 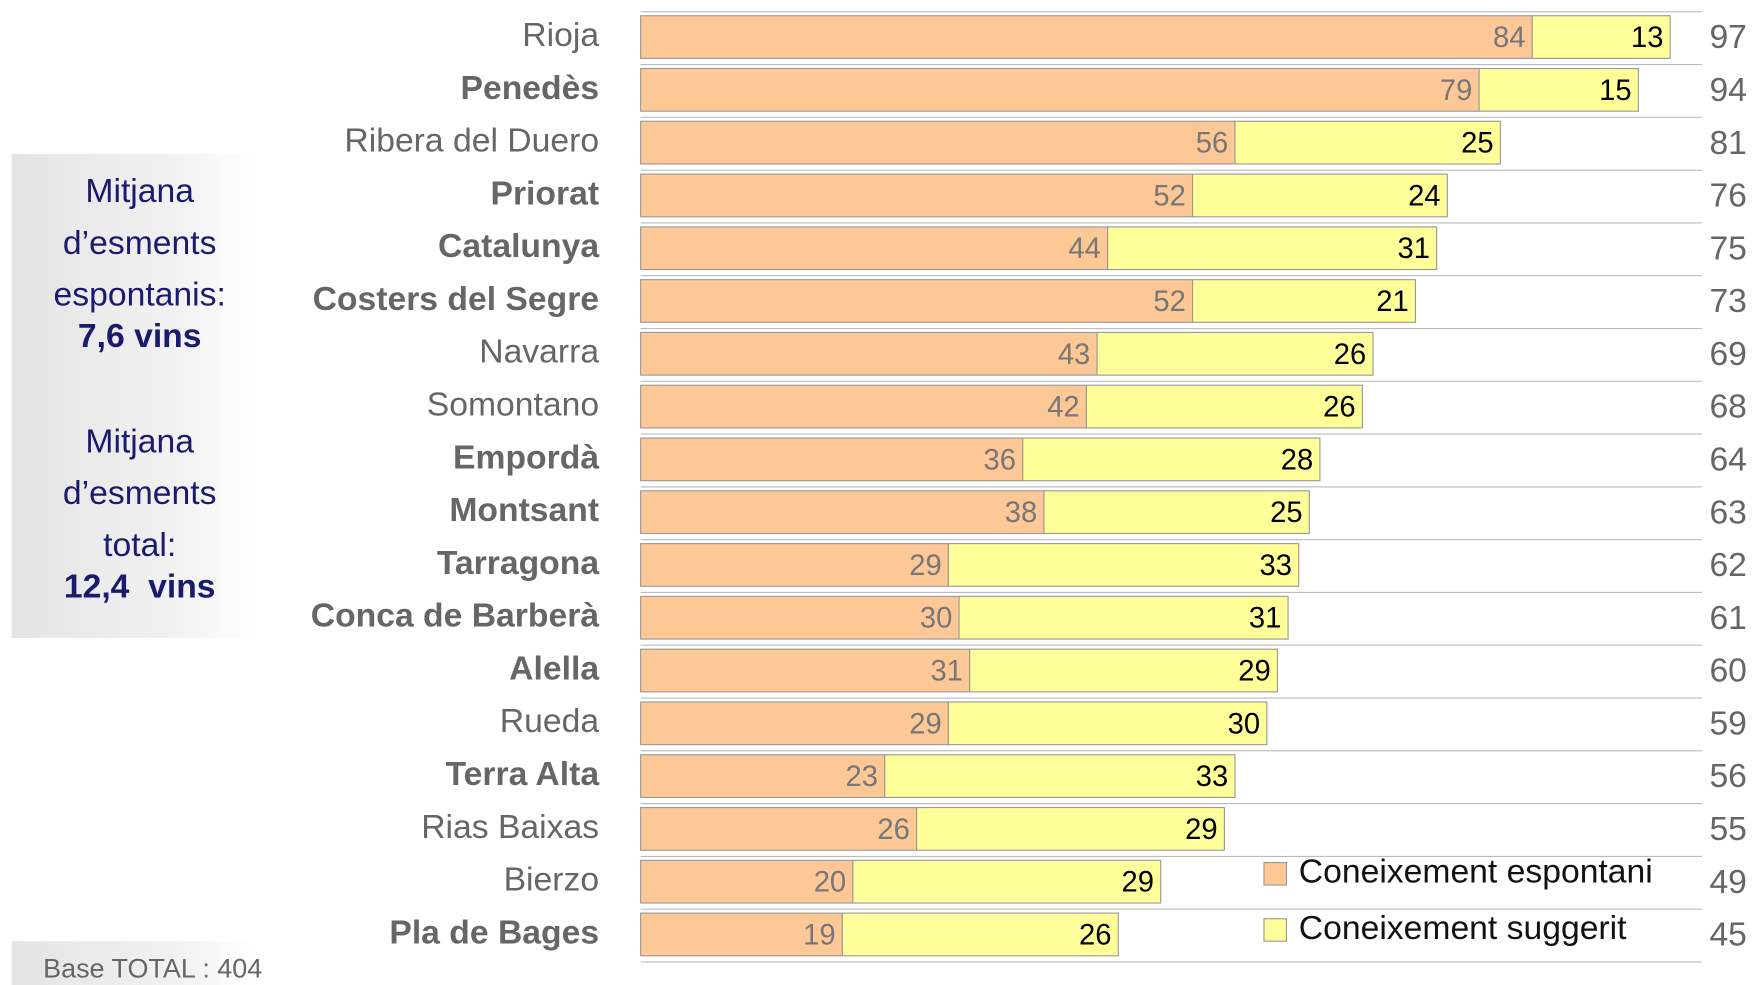 I want to click on total-label: 75, so click(x=1727, y=248).